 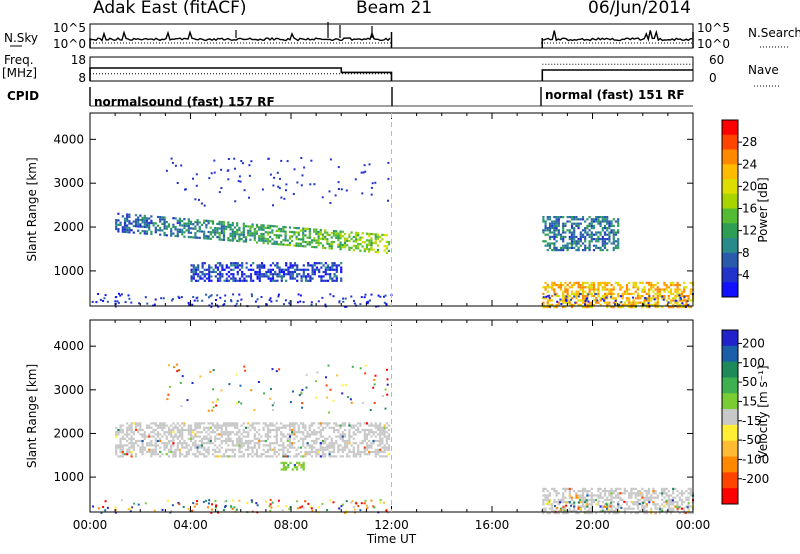 I want to click on pow-noise, so click(x=96, y=302).